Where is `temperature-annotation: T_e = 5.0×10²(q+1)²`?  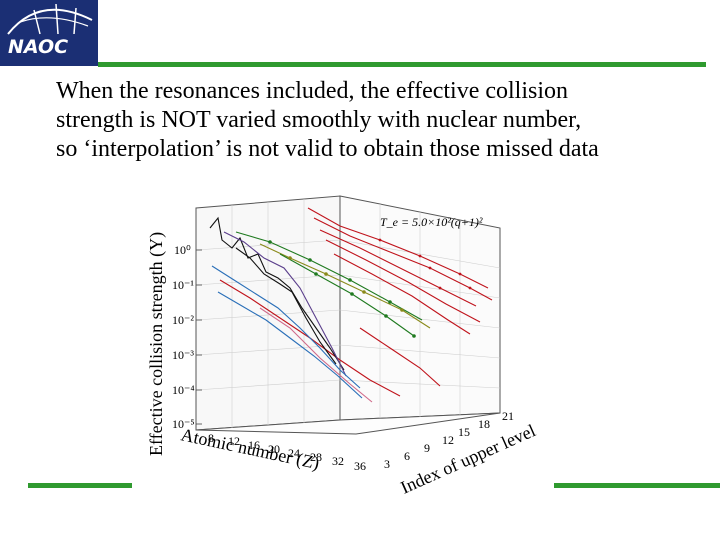 temperature-annotation: T_e = 5.0×10²(q+1)² is located at coordinates (431, 222).